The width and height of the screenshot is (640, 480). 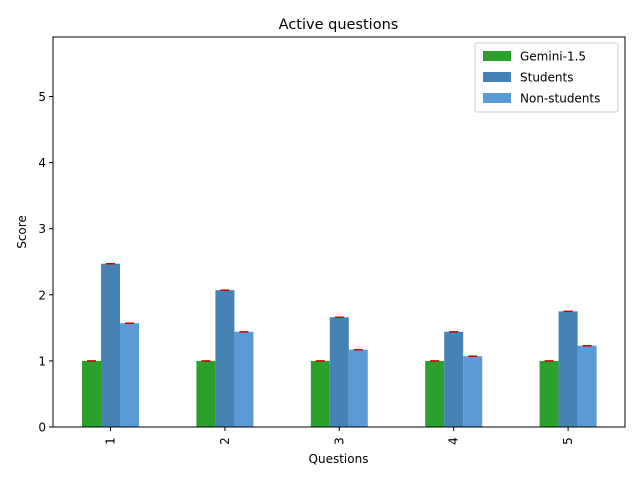 What do you see at coordinates (42, 229) in the screenshot?
I see `y-tick-label: 3` at bounding box center [42, 229].